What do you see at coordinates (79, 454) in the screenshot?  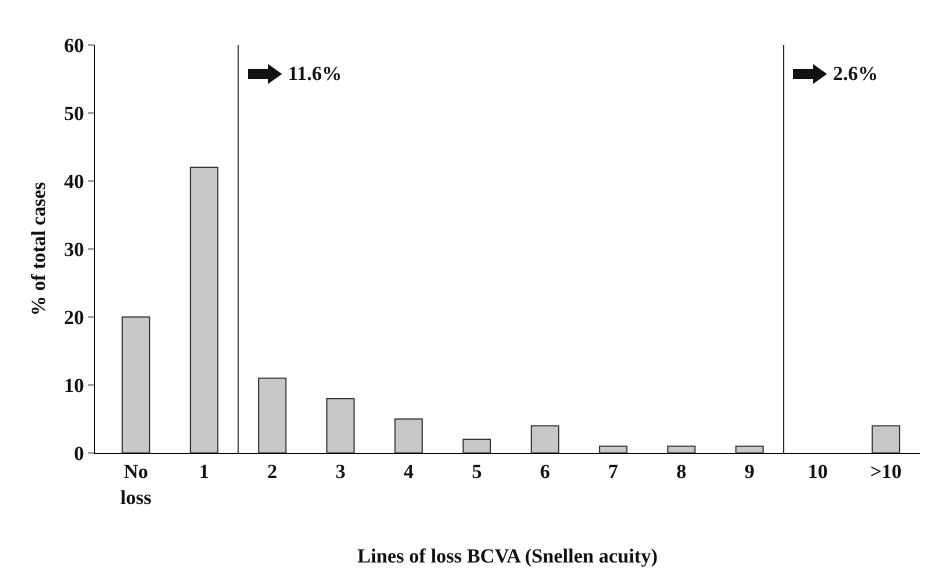 I see `y-tick-label: 0` at bounding box center [79, 454].